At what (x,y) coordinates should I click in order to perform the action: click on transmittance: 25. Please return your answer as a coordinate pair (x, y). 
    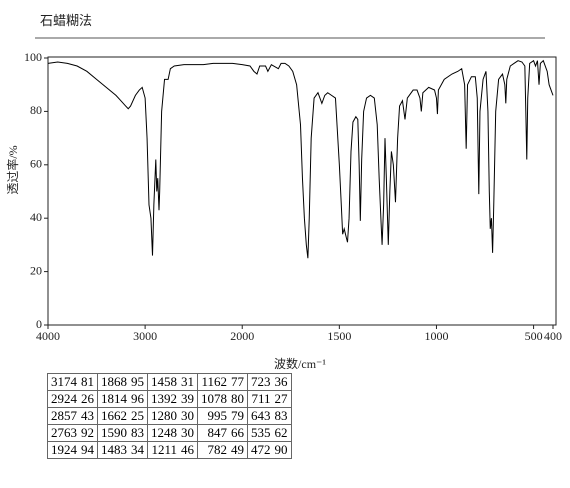
    Looking at the image, I should click on (137, 415).